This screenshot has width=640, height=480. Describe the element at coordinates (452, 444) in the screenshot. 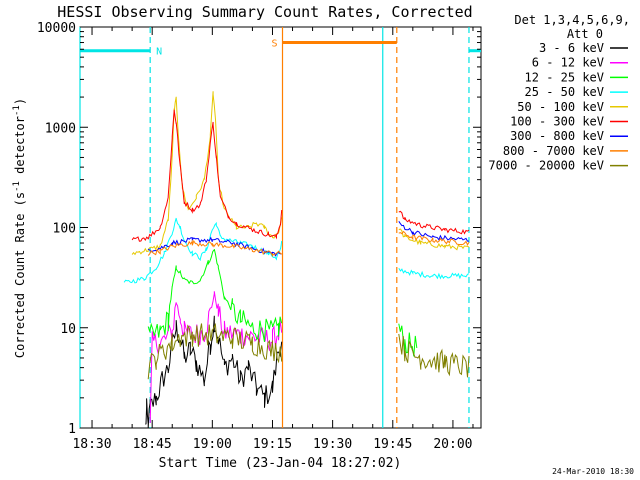

I see `x-tick-label: 20:00` at that location.